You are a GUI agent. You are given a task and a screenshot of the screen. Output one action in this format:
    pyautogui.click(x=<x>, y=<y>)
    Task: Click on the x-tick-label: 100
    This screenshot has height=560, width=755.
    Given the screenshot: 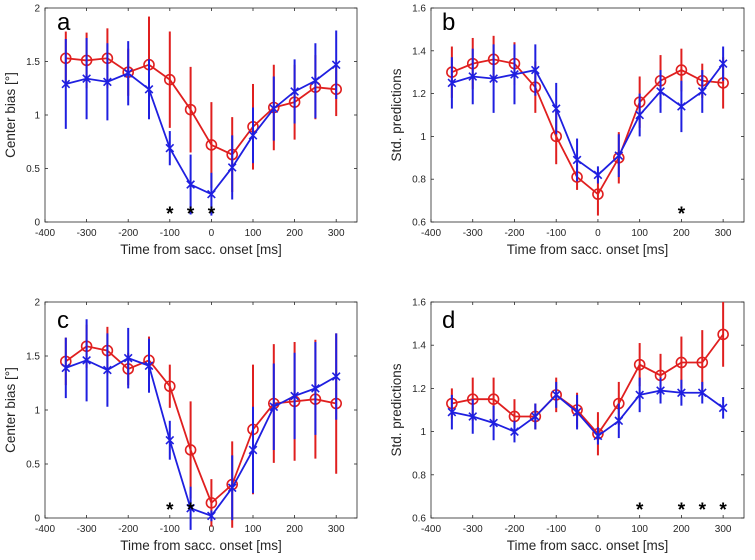 What is the action you would take?
    pyautogui.click(x=253, y=529)
    